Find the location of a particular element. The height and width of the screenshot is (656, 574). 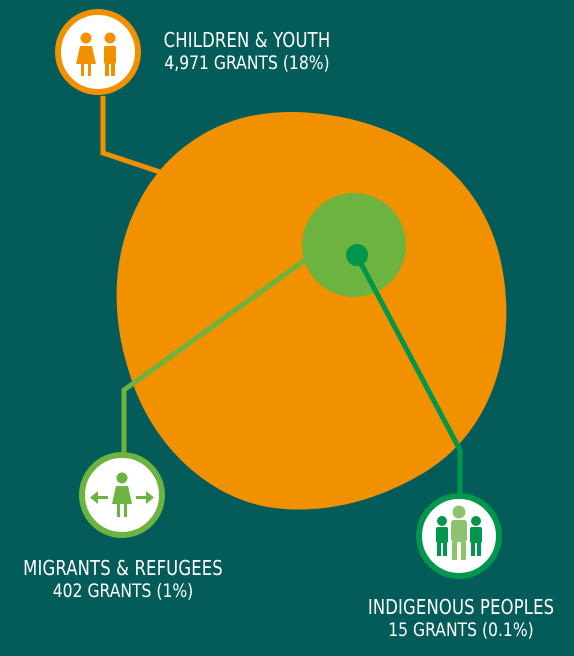

indigenous-badge is located at coordinates (459, 536).